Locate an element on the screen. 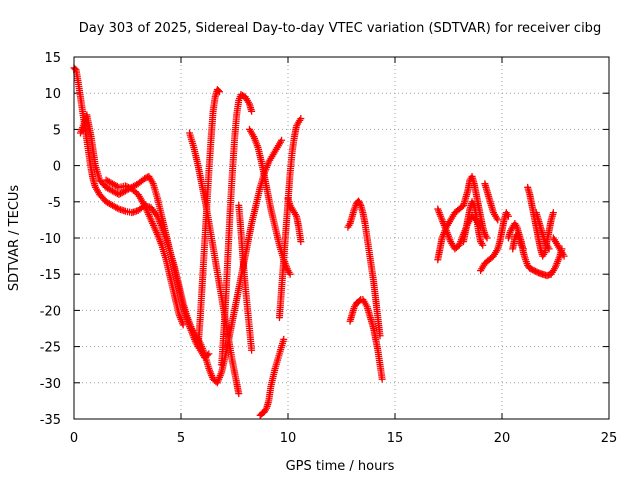 Image resolution: width=640 pixels, height=480 pixels. y-tick-label: -30 is located at coordinates (50, 384).